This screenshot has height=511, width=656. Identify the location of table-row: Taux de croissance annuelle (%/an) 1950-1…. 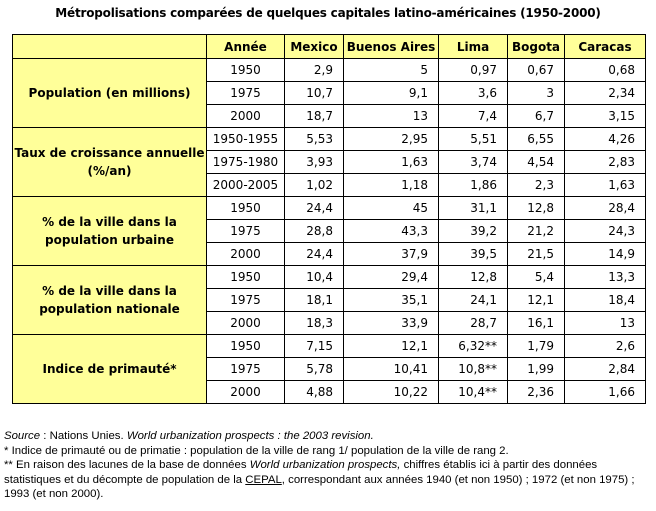
(329, 162).